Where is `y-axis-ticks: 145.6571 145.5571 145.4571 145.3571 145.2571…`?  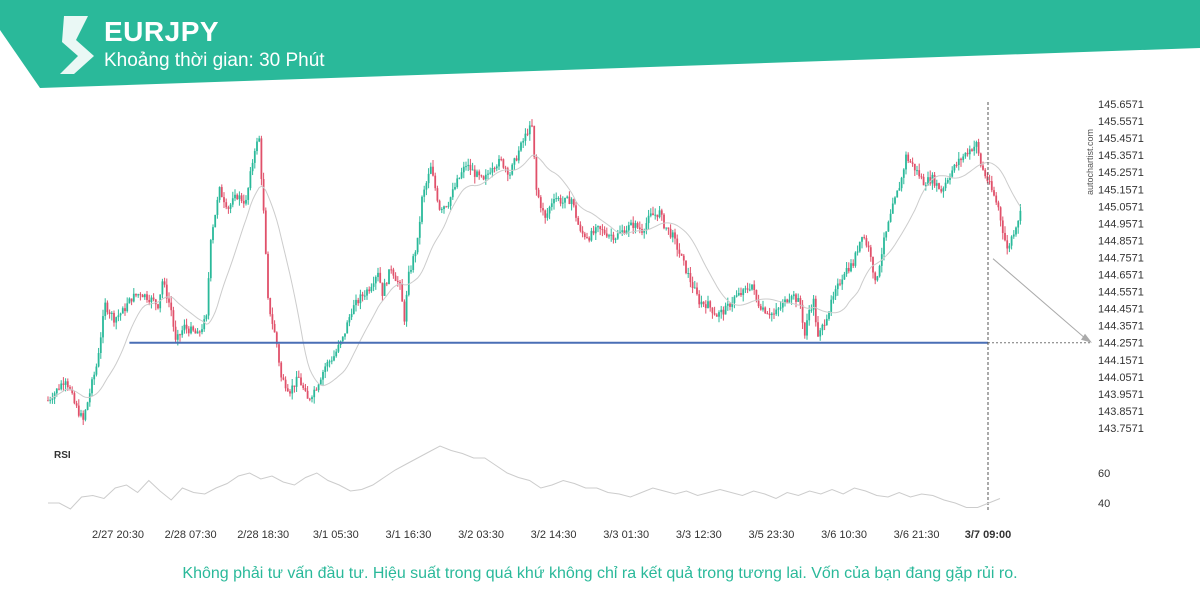
y-axis-ticks: 145.6571 145.5571 145.4571 145.3571 145.2571… is located at coordinates (1121, 267).